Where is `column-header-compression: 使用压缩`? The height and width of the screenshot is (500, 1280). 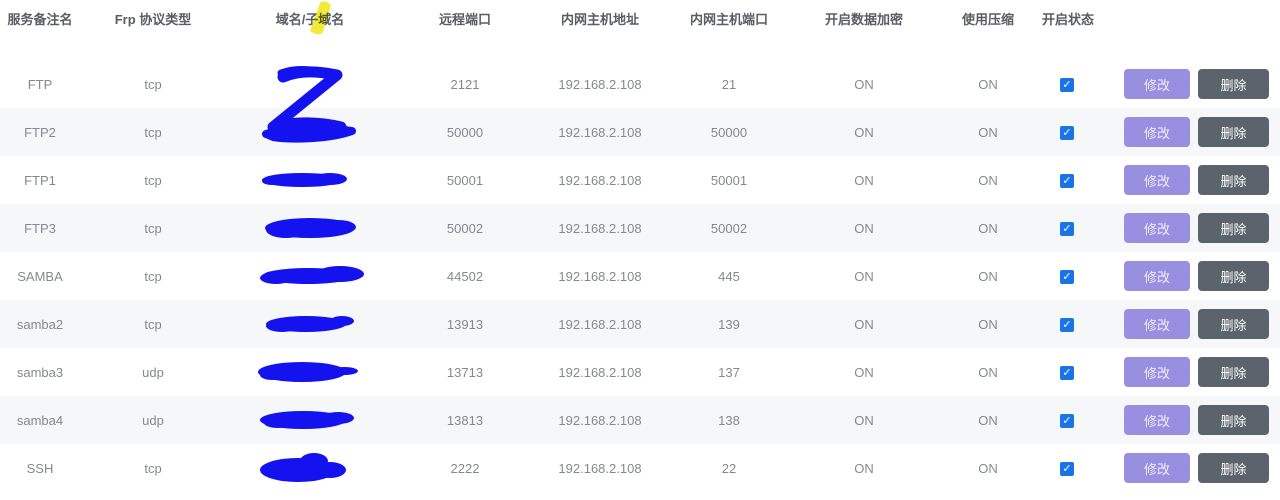 column-header-compression: 使用压缩 is located at coordinates (987, 19).